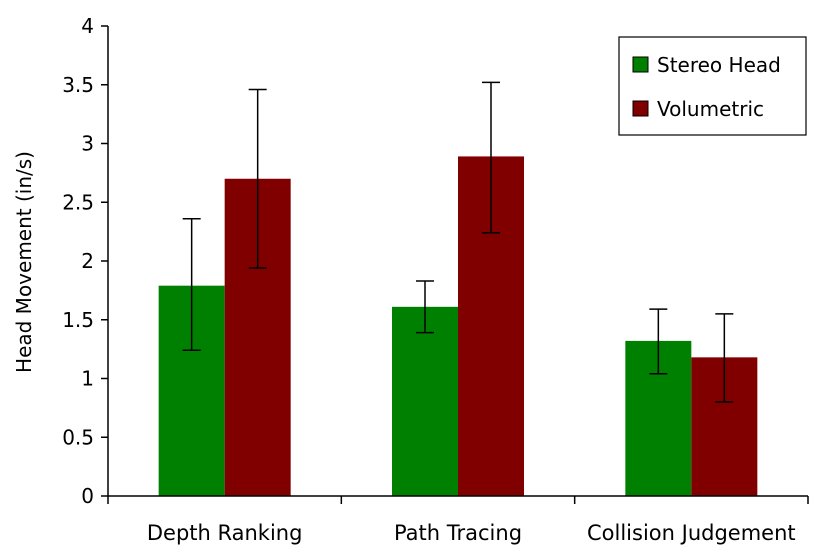  What do you see at coordinates (458, 533) in the screenshot?
I see `x-category-label: Path Tracing` at bounding box center [458, 533].